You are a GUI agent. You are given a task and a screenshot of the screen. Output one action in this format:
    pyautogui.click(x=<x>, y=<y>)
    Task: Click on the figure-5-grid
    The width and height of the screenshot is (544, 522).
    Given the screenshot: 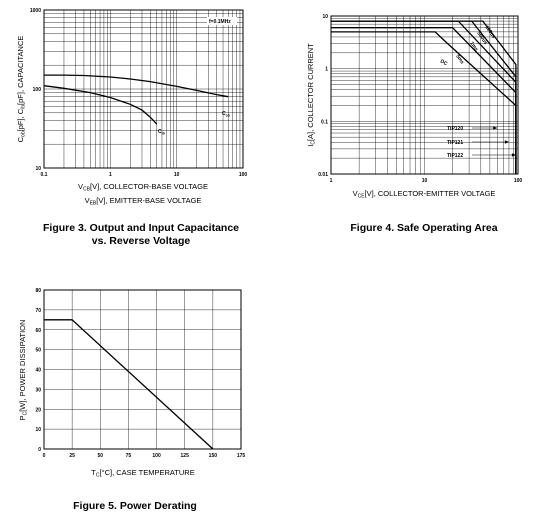 What is the action you would take?
    pyautogui.click(x=142, y=369)
    